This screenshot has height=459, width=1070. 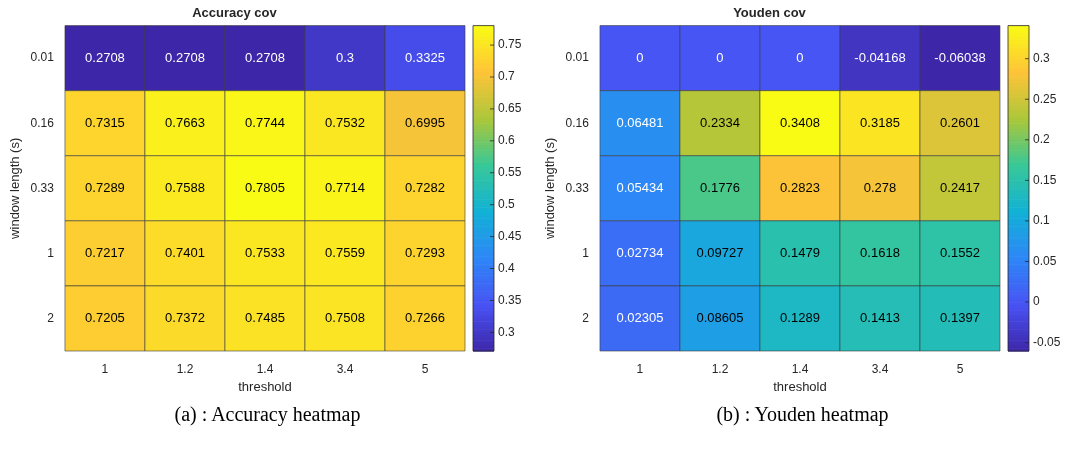 I want to click on data-label: 0.7744, so click(x=265, y=122).